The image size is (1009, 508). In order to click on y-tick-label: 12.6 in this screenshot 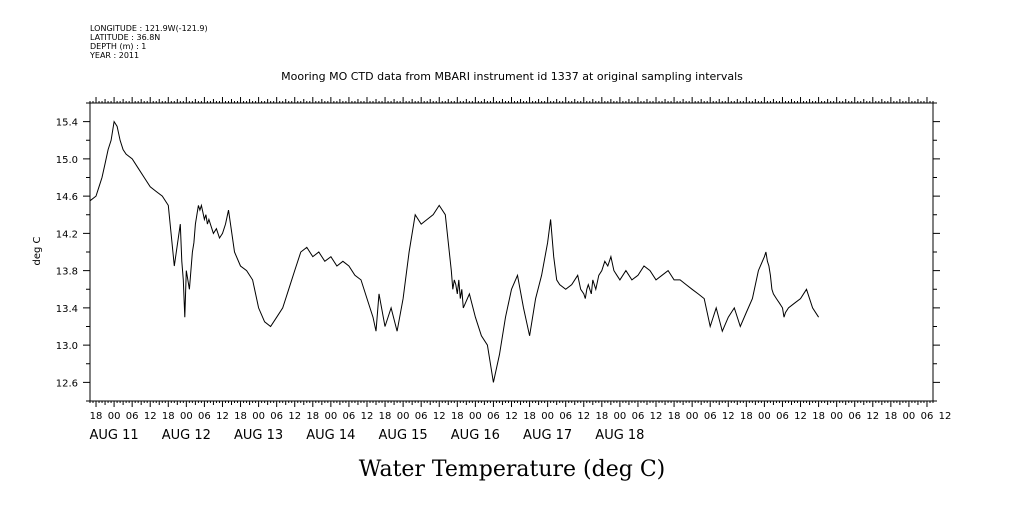, I will do `click(67, 383)`.